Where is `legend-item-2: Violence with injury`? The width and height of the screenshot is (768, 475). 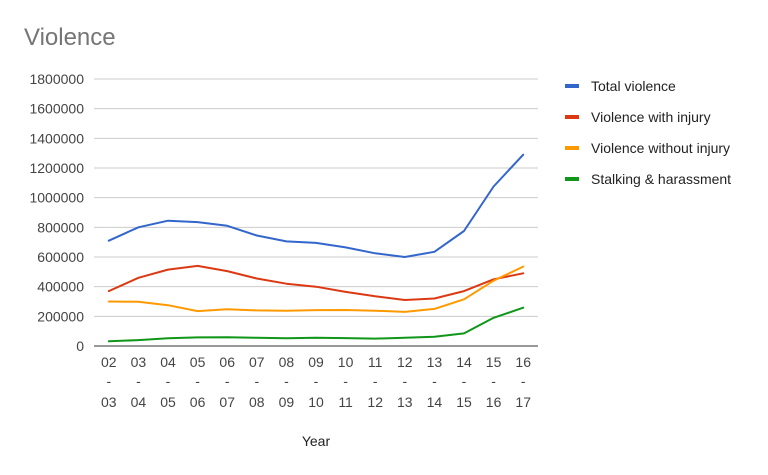 legend-item-2: Violence with injury is located at coordinates (648, 116).